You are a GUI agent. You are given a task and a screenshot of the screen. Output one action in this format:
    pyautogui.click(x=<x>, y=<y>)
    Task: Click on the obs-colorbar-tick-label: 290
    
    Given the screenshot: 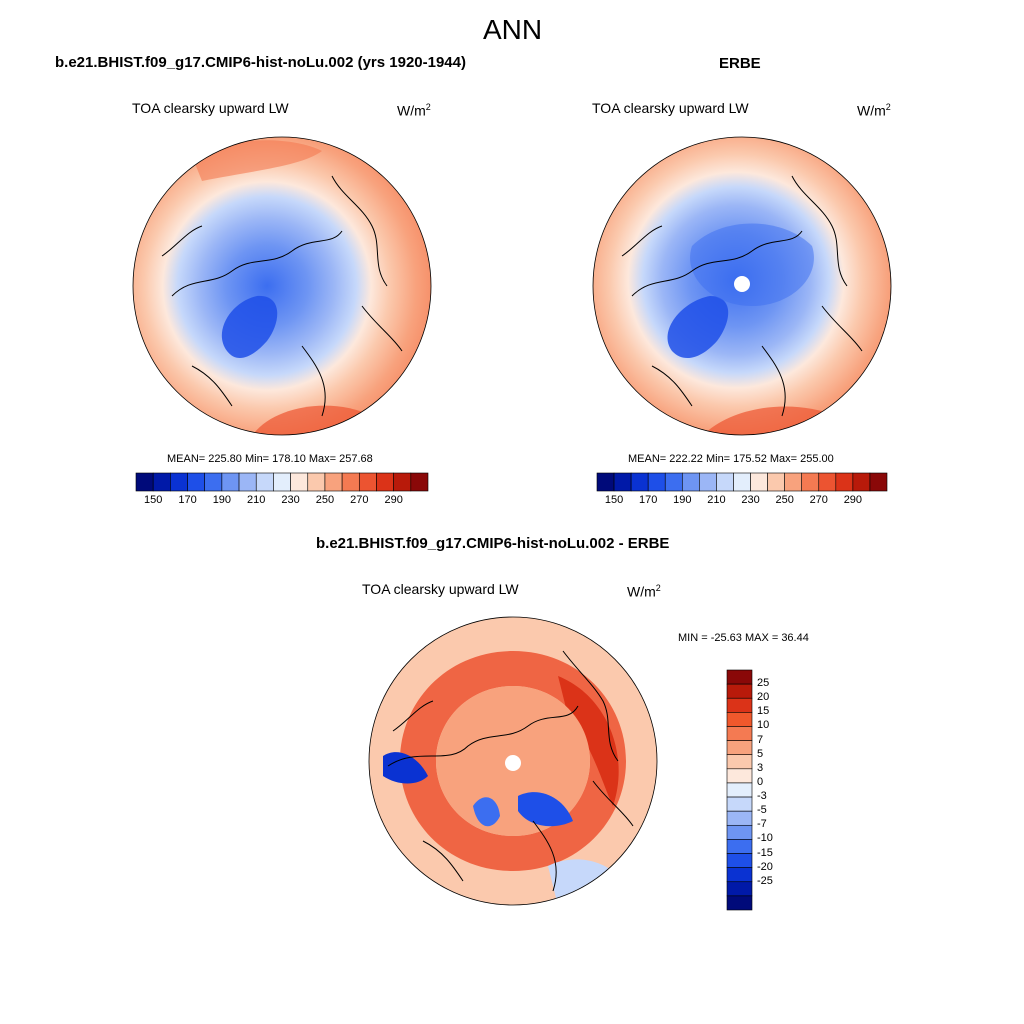 What is the action you would take?
    pyautogui.click(x=853, y=500)
    